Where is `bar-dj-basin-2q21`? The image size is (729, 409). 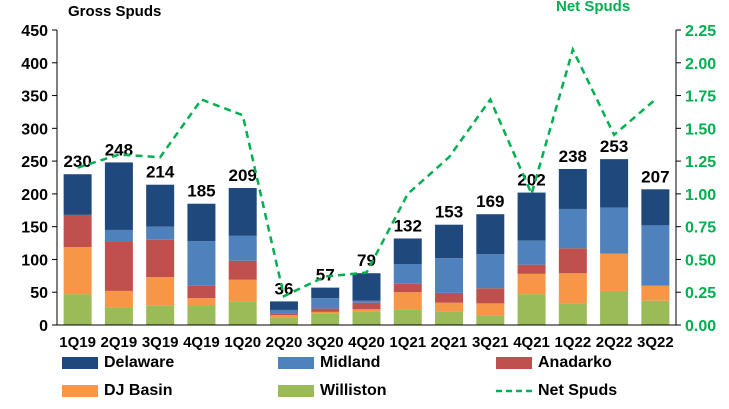
bar-dj-basin-2q21 is located at coordinates (449, 307).